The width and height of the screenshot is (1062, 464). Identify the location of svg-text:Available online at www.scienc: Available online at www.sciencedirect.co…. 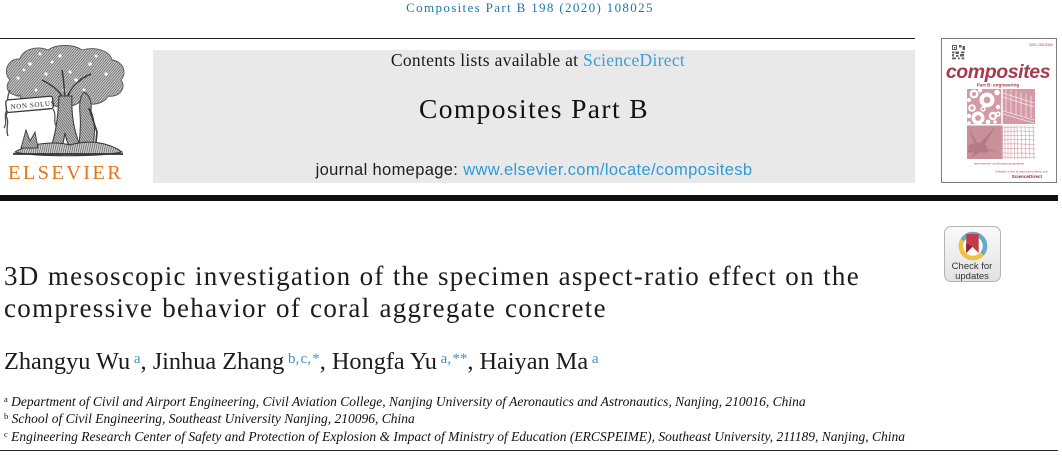
(1022, 172).